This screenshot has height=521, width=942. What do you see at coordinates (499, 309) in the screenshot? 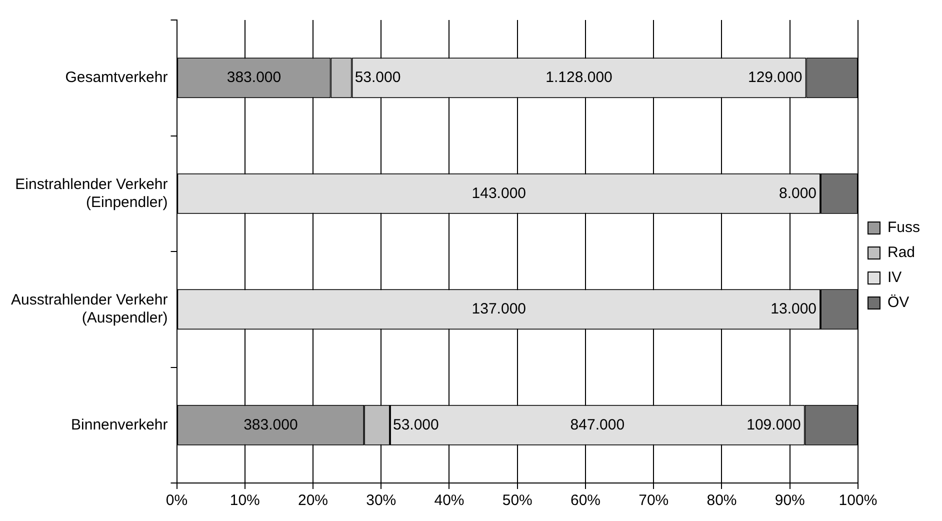
I see `annotation: 137.000` at bounding box center [499, 309].